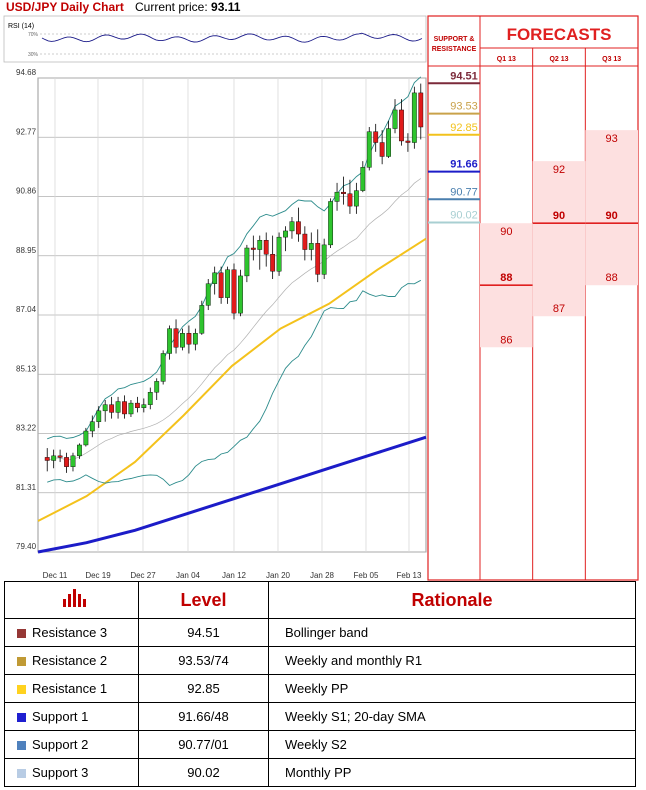  What do you see at coordinates (60, 744) in the screenshot?
I see `level-name: Support 2` at bounding box center [60, 744].